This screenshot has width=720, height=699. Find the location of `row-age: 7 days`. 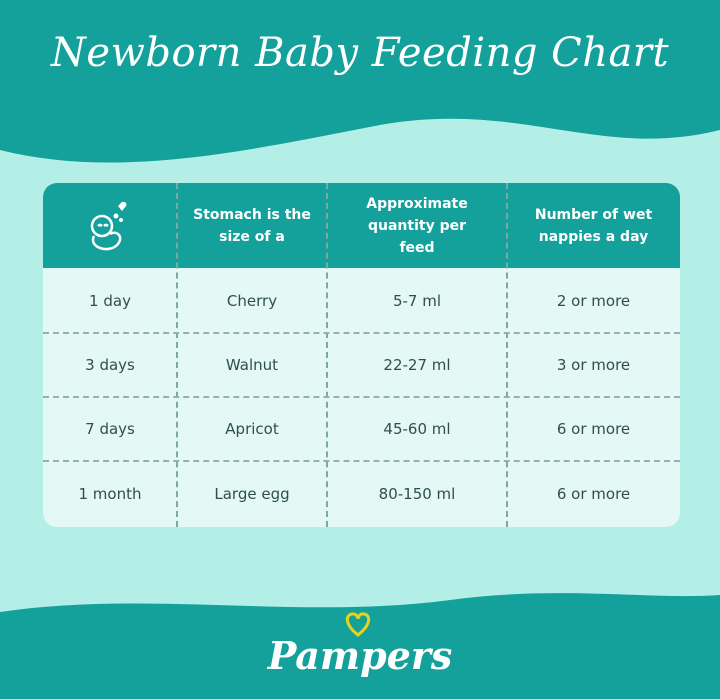

row-age: 7 days is located at coordinates (110, 429).